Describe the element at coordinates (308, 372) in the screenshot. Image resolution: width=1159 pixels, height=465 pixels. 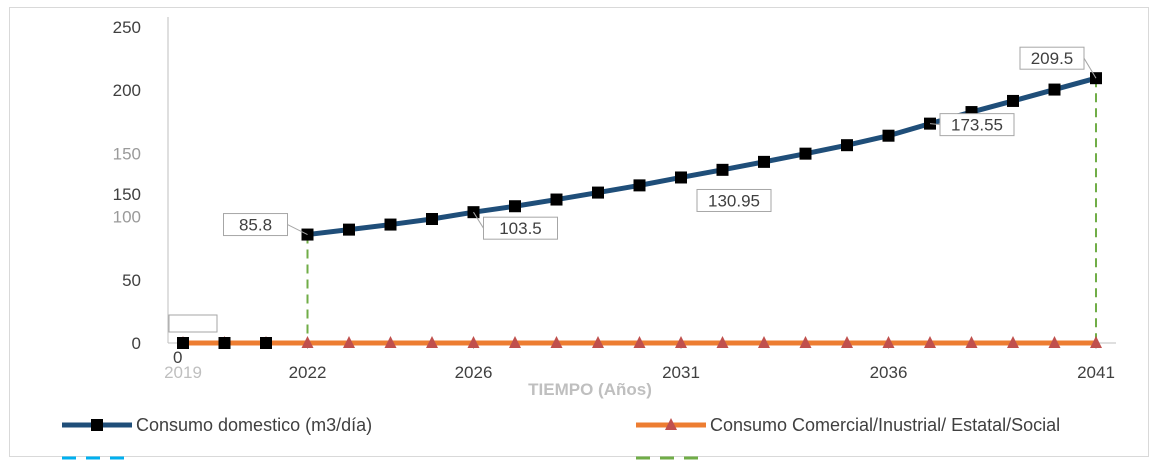
I see `x-tick-label: 2022` at that location.